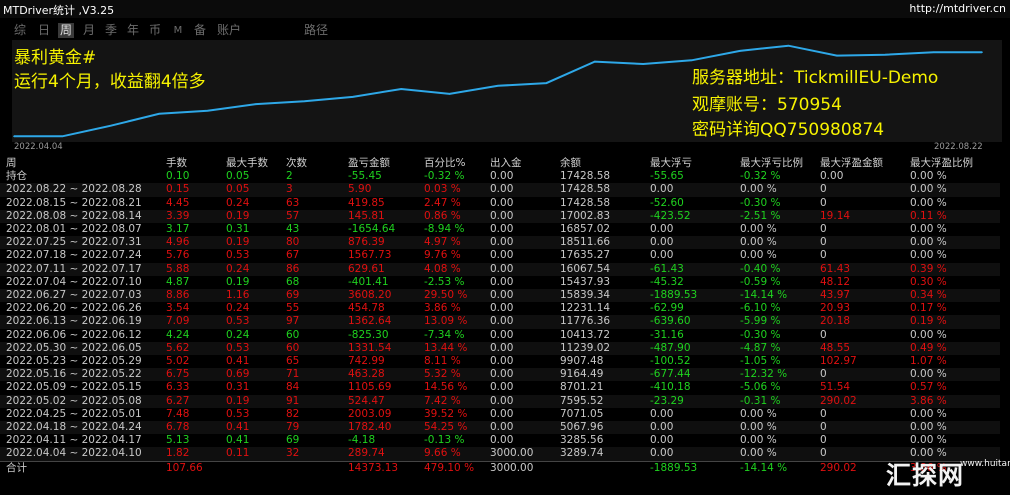  I want to click on cell-percent: -8.94 %, so click(444, 229).